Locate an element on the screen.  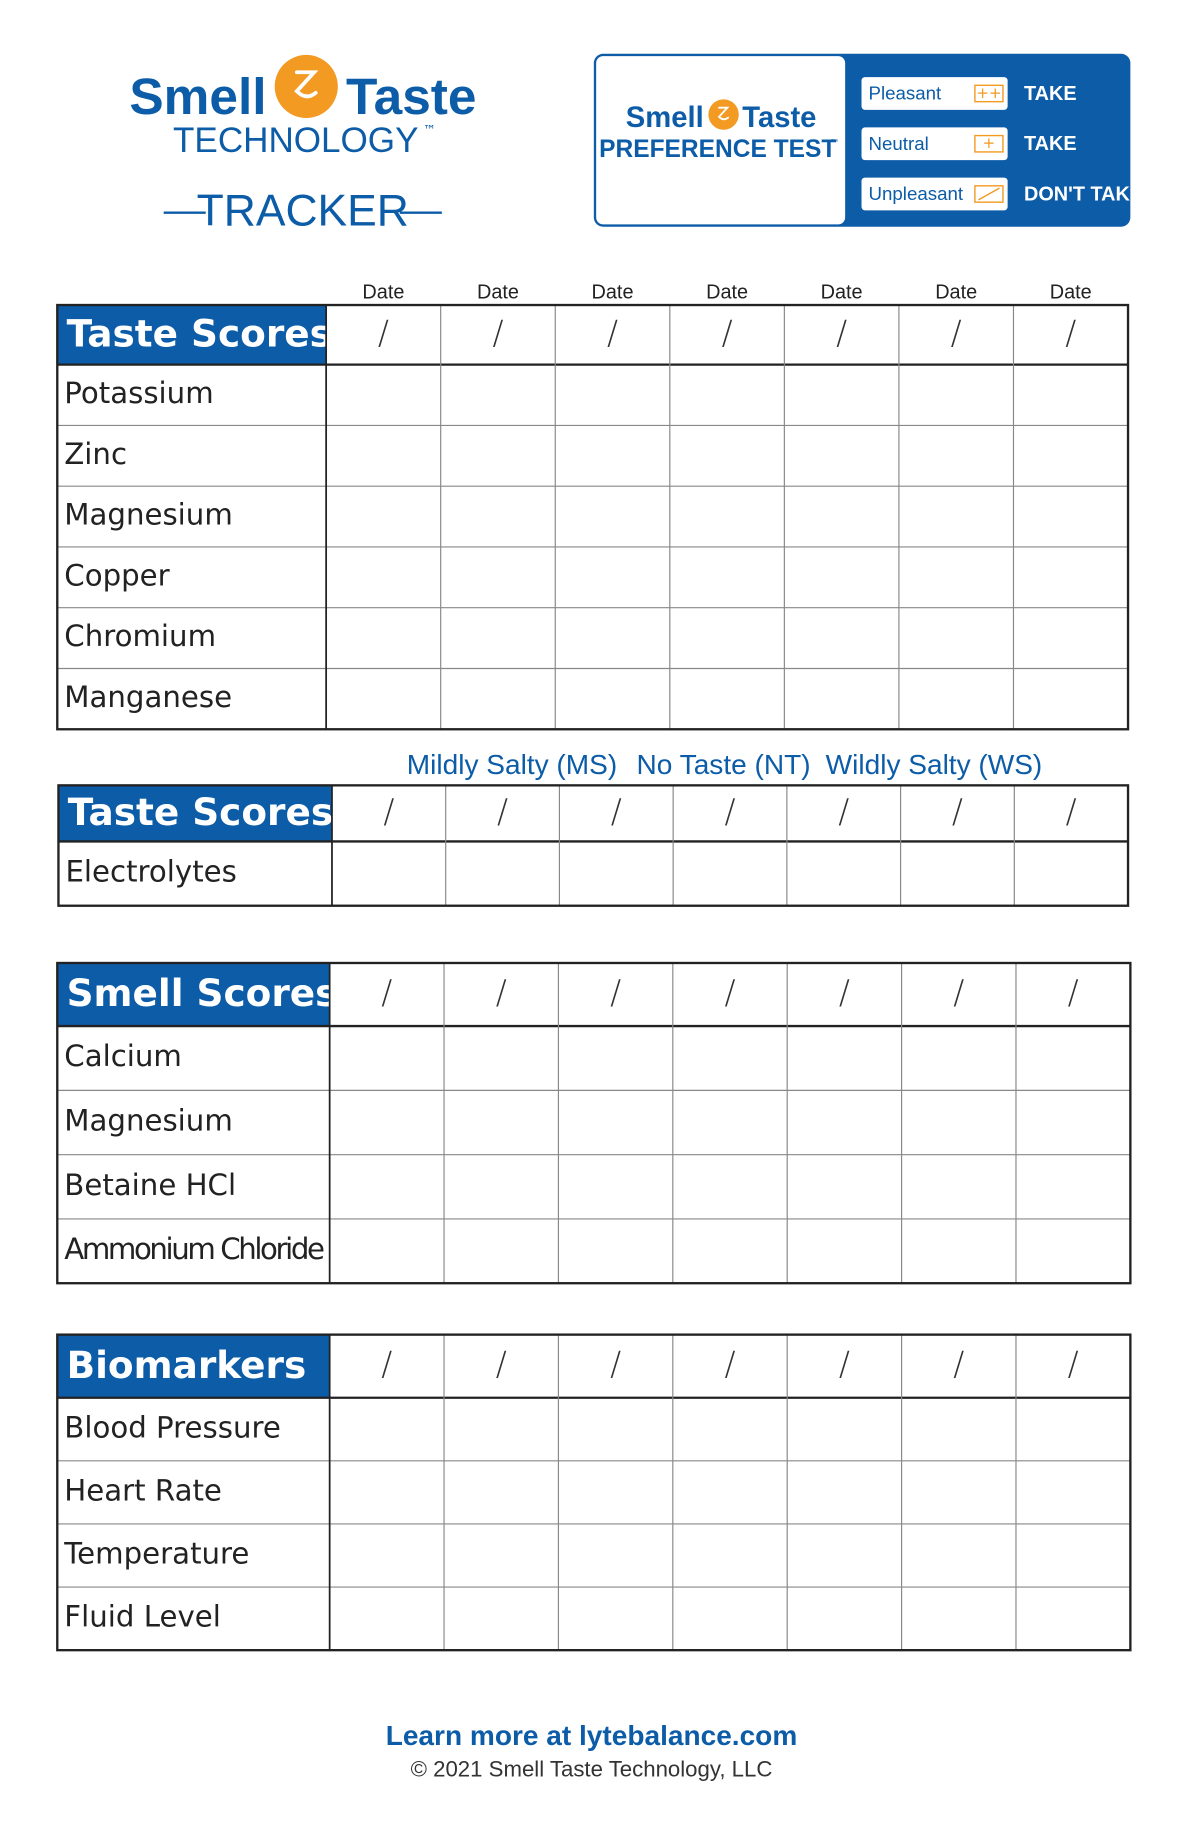
row-label: Copper is located at coordinates (117, 575).